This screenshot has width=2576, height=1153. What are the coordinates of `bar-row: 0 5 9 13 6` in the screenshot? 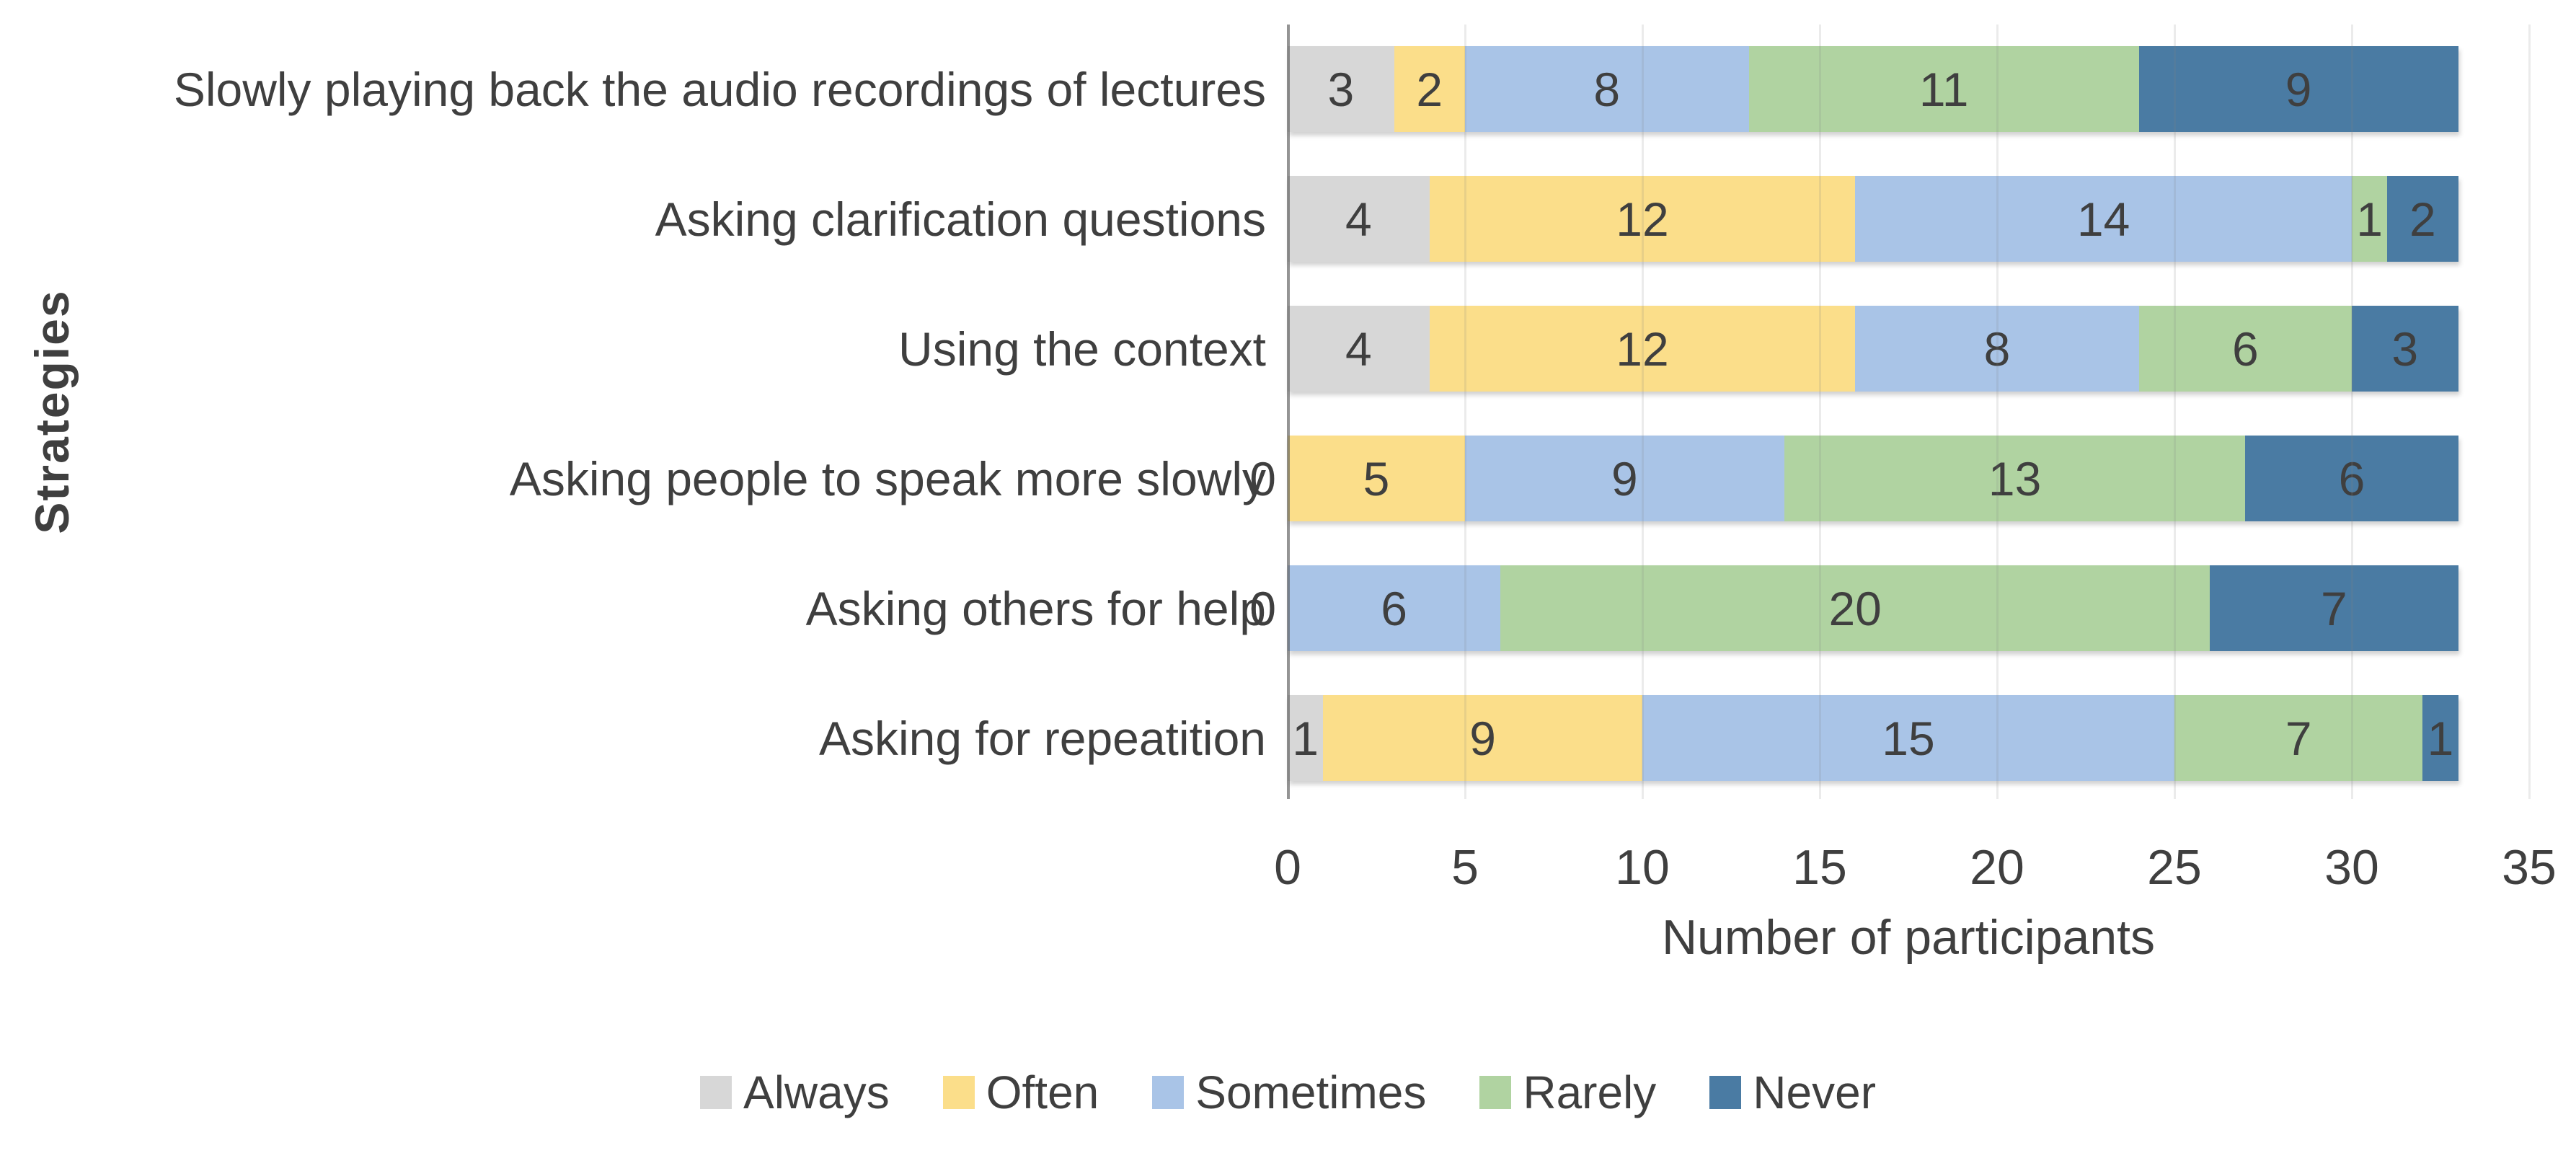 It's located at (1853, 478).